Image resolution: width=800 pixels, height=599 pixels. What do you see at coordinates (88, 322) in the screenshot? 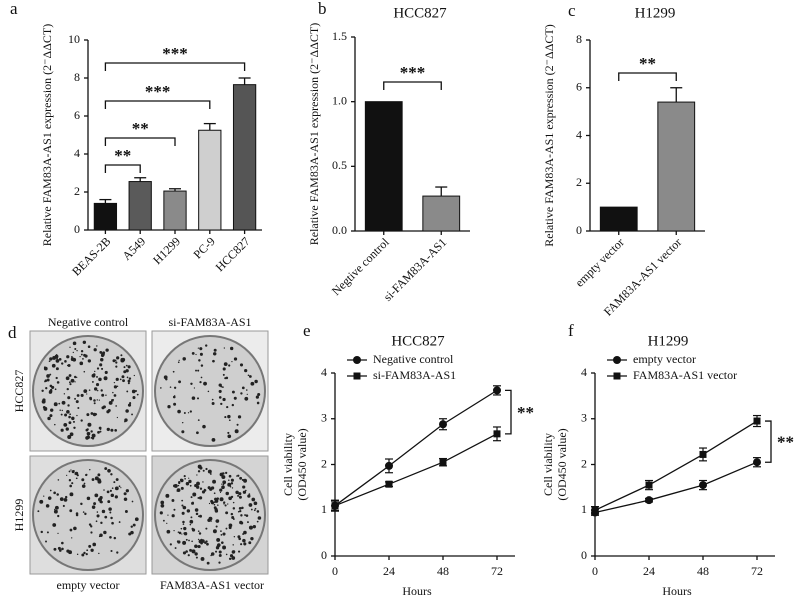
I see `column-label: Negative control` at bounding box center [88, 322].